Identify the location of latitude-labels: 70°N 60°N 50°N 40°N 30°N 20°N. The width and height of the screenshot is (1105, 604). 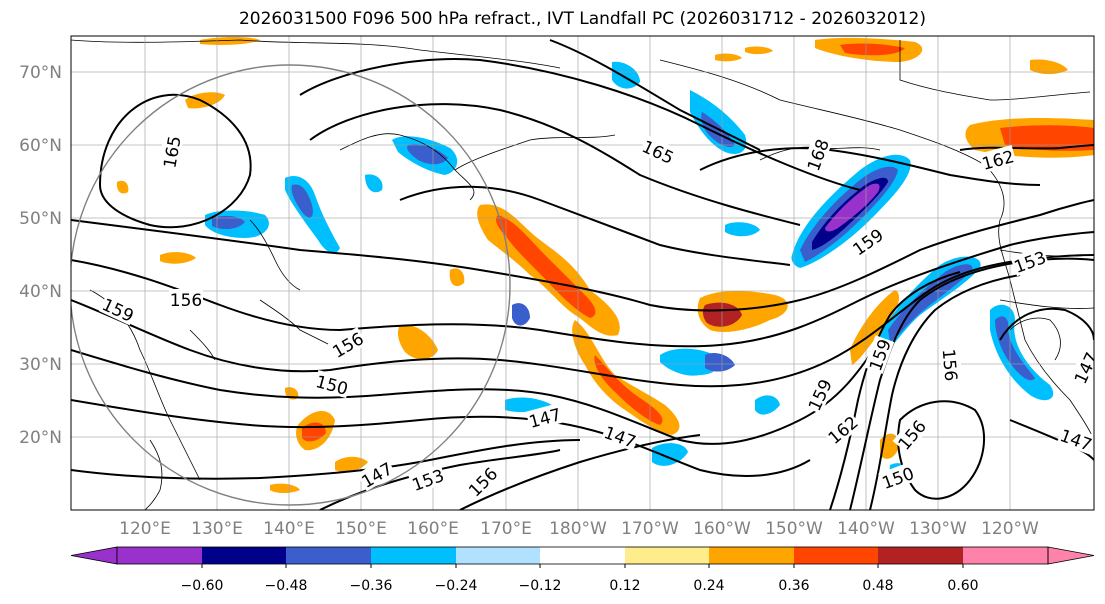
(40, 255).